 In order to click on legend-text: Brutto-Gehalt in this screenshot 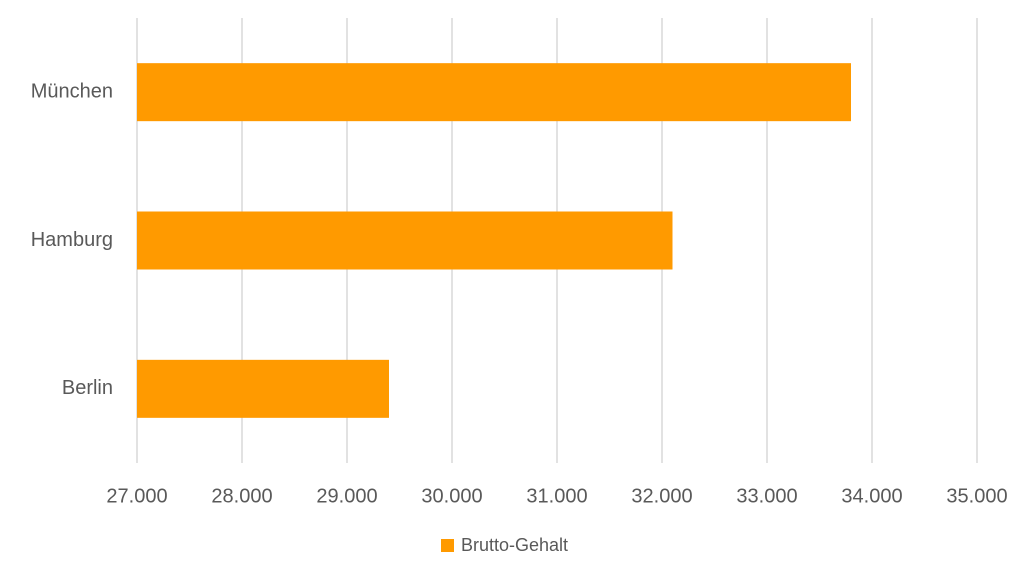, I will do `click(514, 545)`.